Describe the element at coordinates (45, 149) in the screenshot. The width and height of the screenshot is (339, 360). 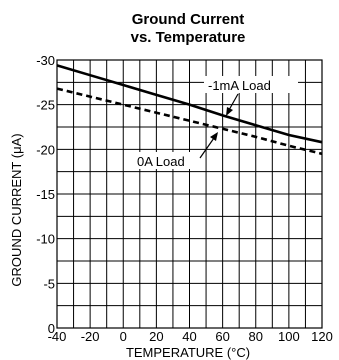
I see `y-tick-label: -20` at that location.